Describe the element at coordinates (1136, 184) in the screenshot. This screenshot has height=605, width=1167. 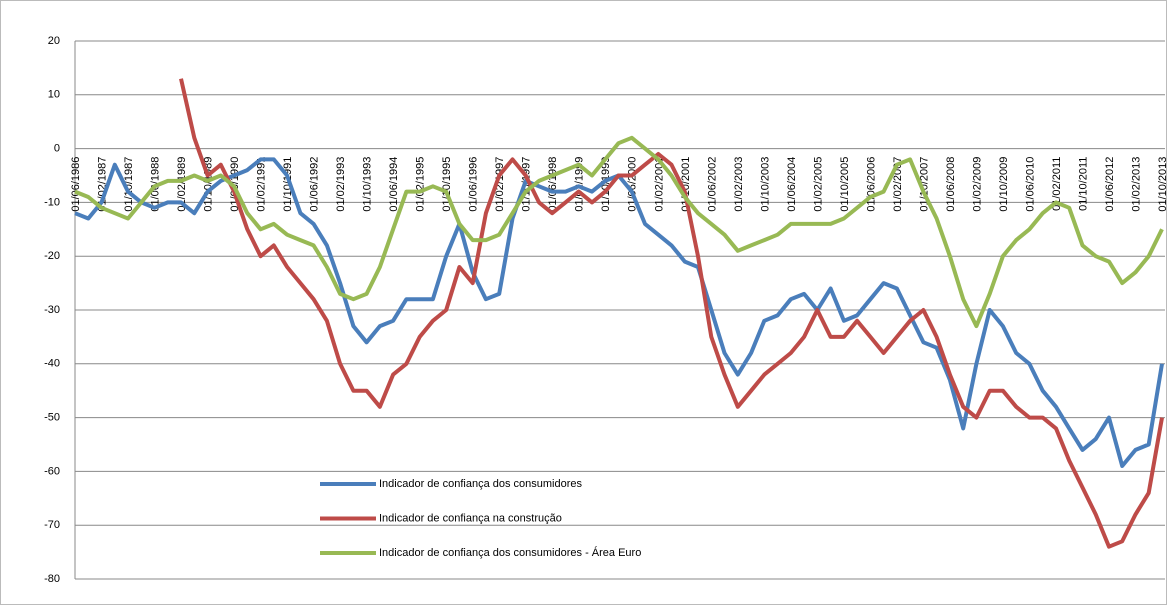
I see `x-tick-label: 01/02/2013` at that location.